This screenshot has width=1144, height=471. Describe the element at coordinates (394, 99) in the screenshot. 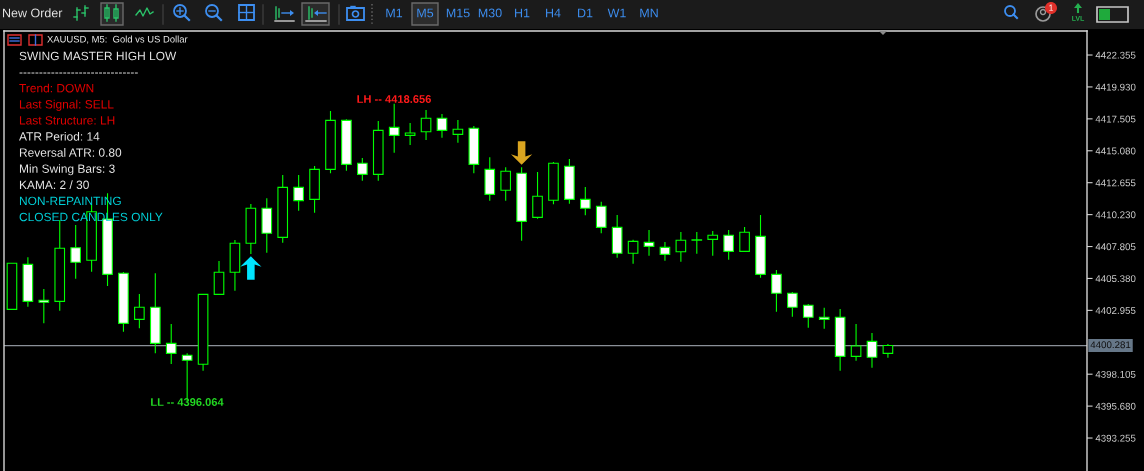

I see `annotation: LH -- 4418.656` at that location.